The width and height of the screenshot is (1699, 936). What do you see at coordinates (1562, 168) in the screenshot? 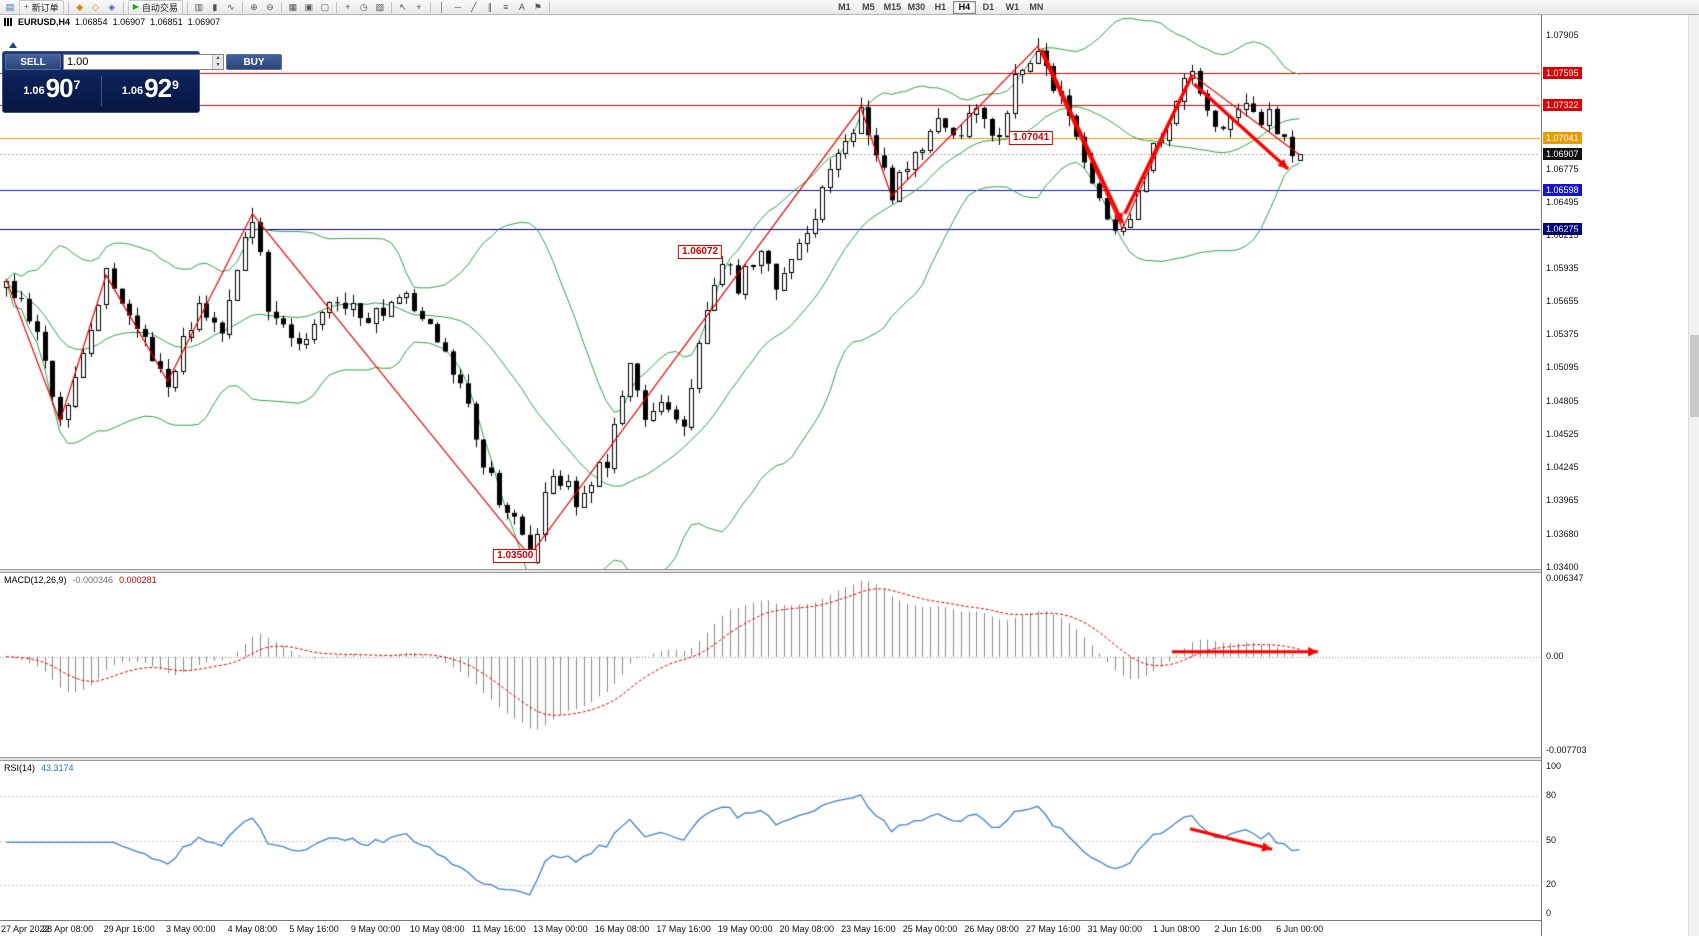
I see `axis-label: 1.06775` at bounding box center [1562, 168].